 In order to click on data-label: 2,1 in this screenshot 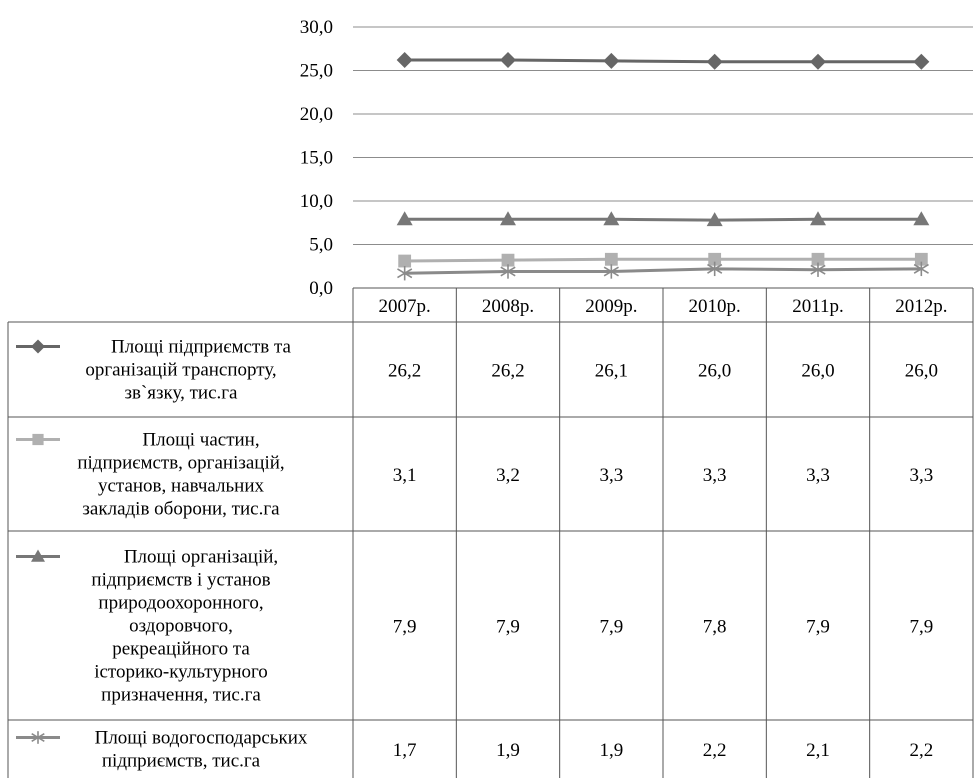, I will do `click(818, 750)`.